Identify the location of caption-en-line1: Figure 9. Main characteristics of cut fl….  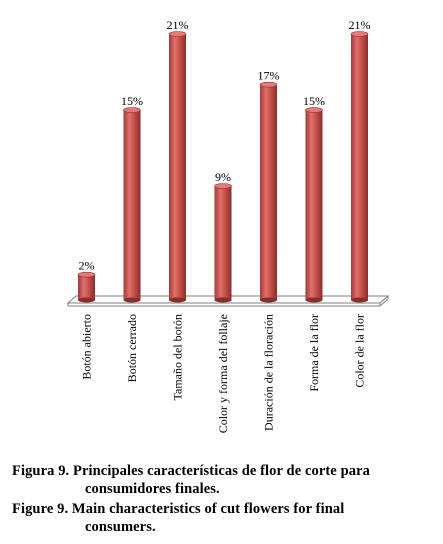
(178, 509).